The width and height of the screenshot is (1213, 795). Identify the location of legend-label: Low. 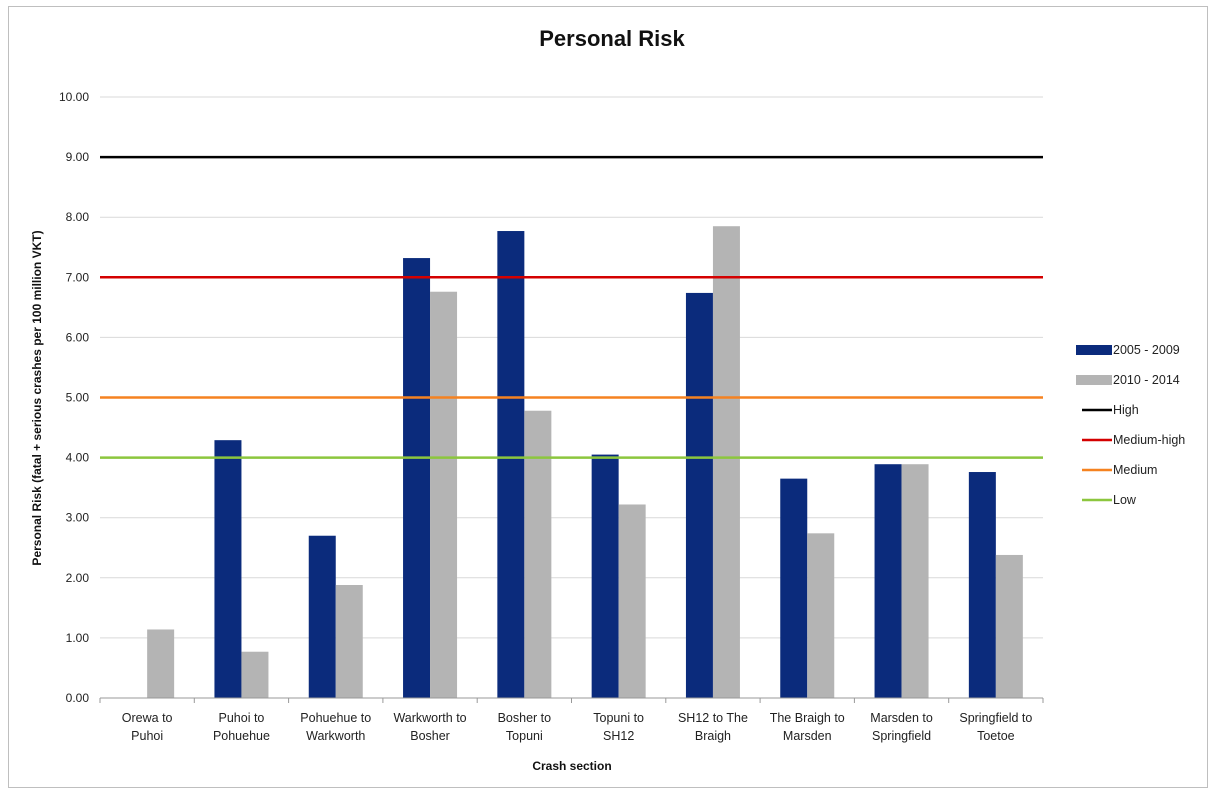
(1125, 500).